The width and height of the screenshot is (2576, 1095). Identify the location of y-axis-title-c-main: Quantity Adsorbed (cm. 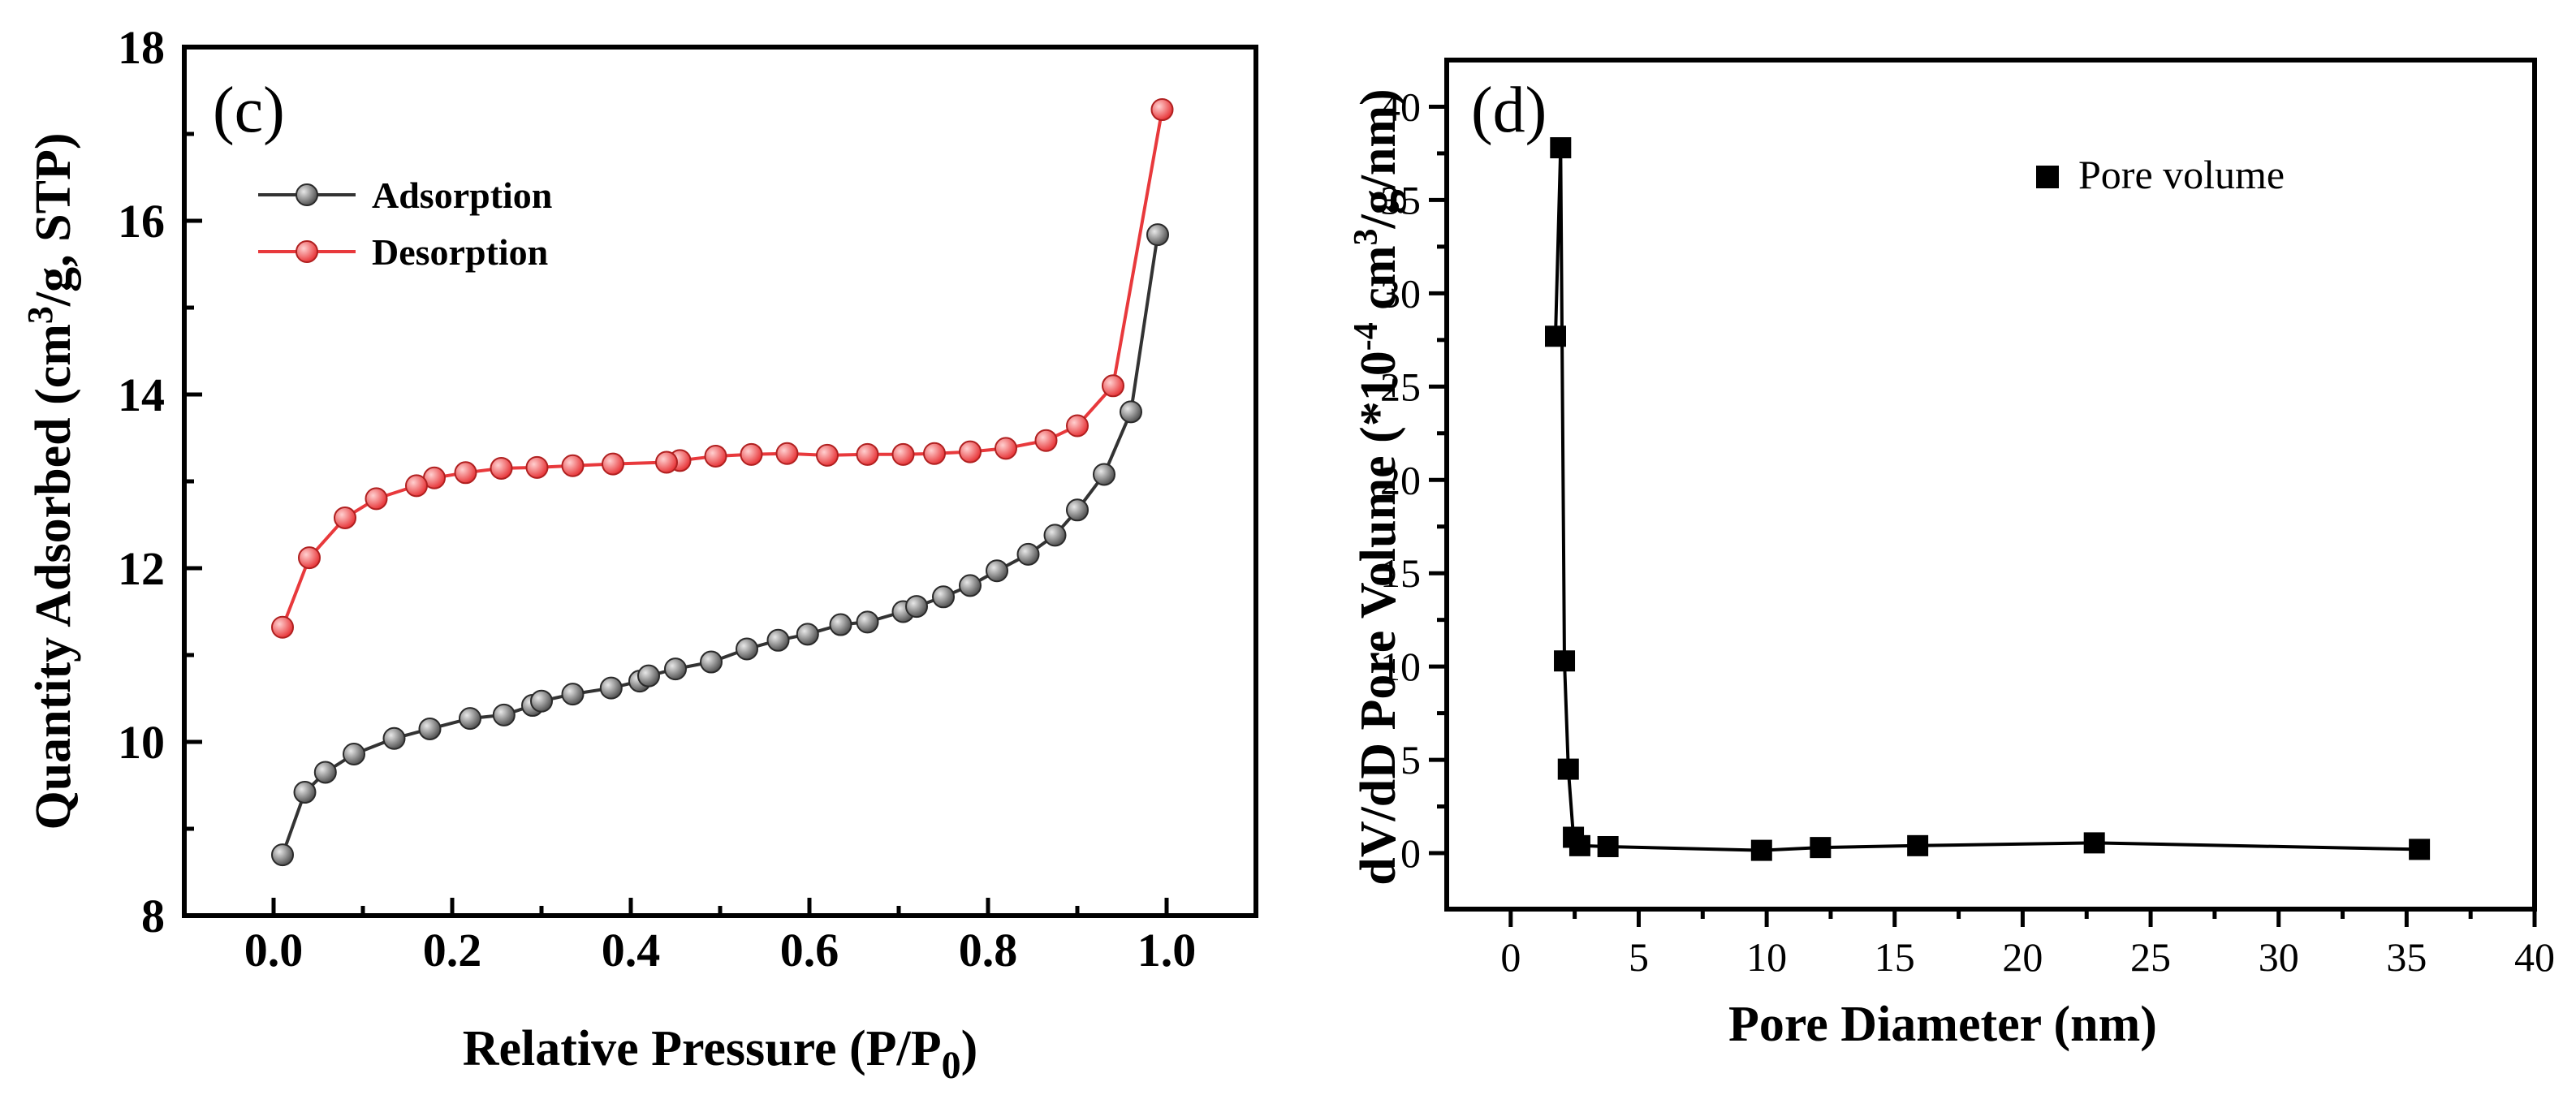
(53, 577).